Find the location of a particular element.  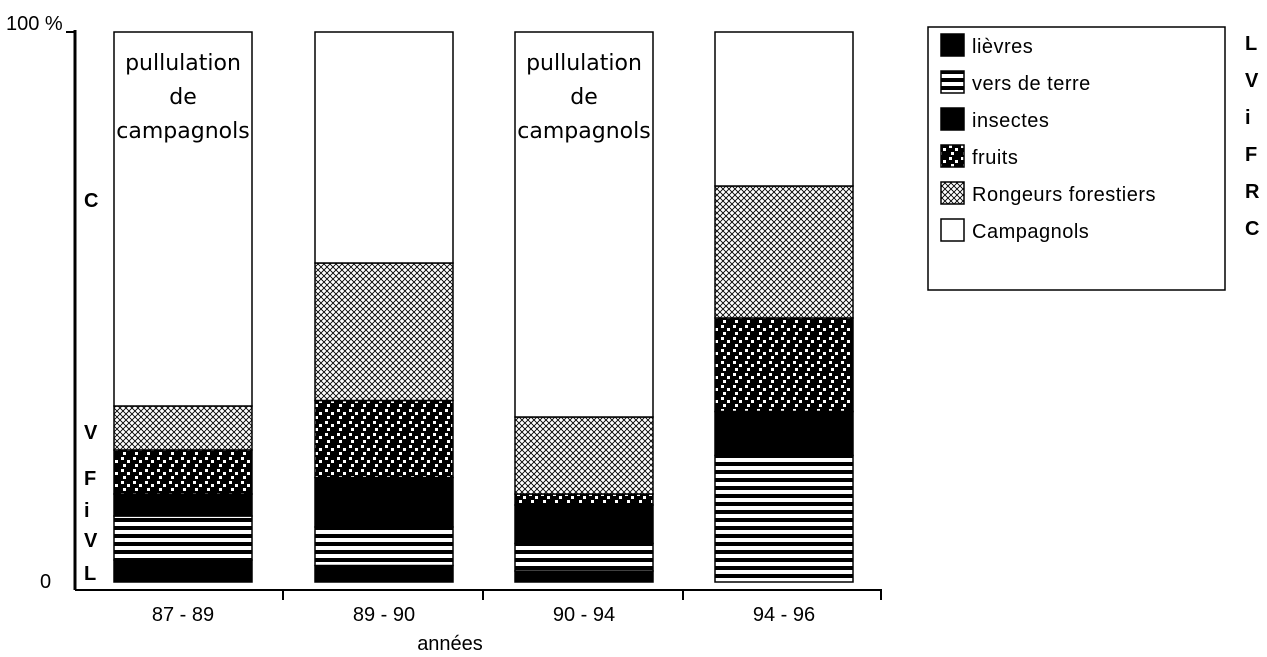

x-tick-label: 94 - 96 is located at coordinates (784, 615).